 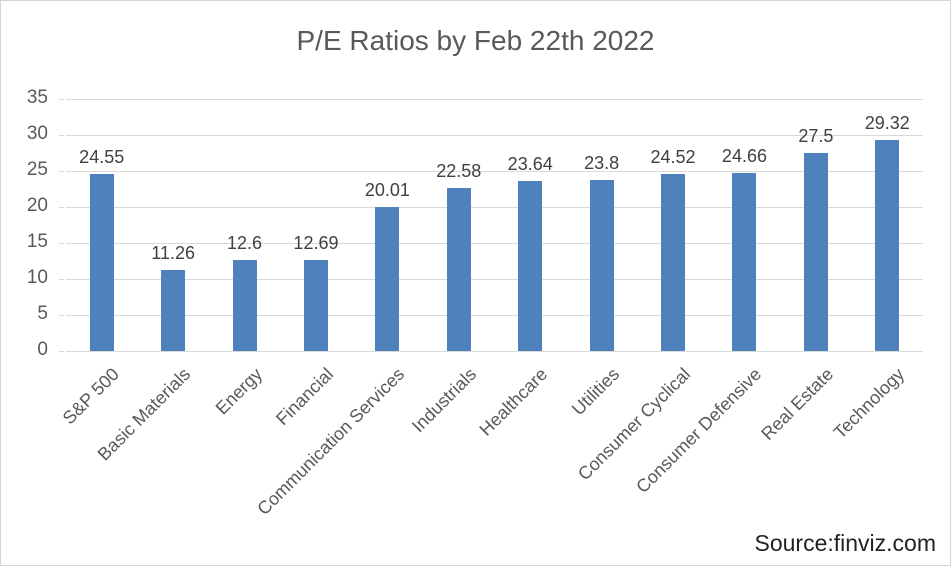 I want to click on data-label: 12.69, so click(x=316, y=242).